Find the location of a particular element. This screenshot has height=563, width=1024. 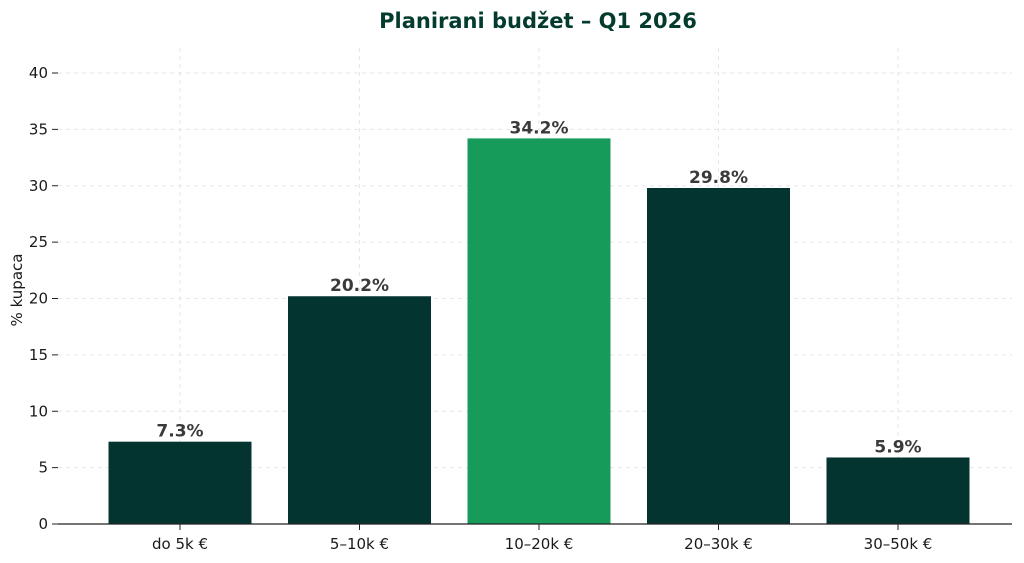

y-tick-label: 0 is located at coordinates (43, 524).